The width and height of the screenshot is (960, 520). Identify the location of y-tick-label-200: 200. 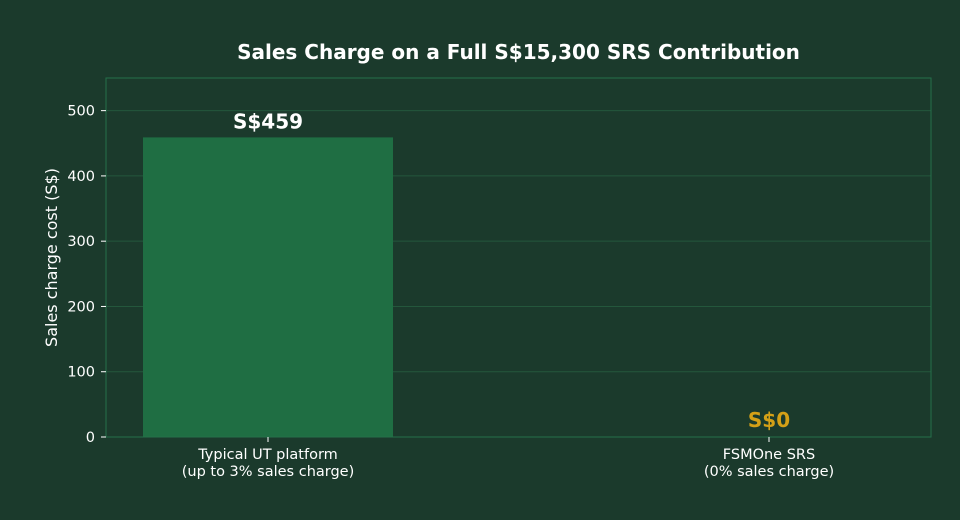
(81, 307).